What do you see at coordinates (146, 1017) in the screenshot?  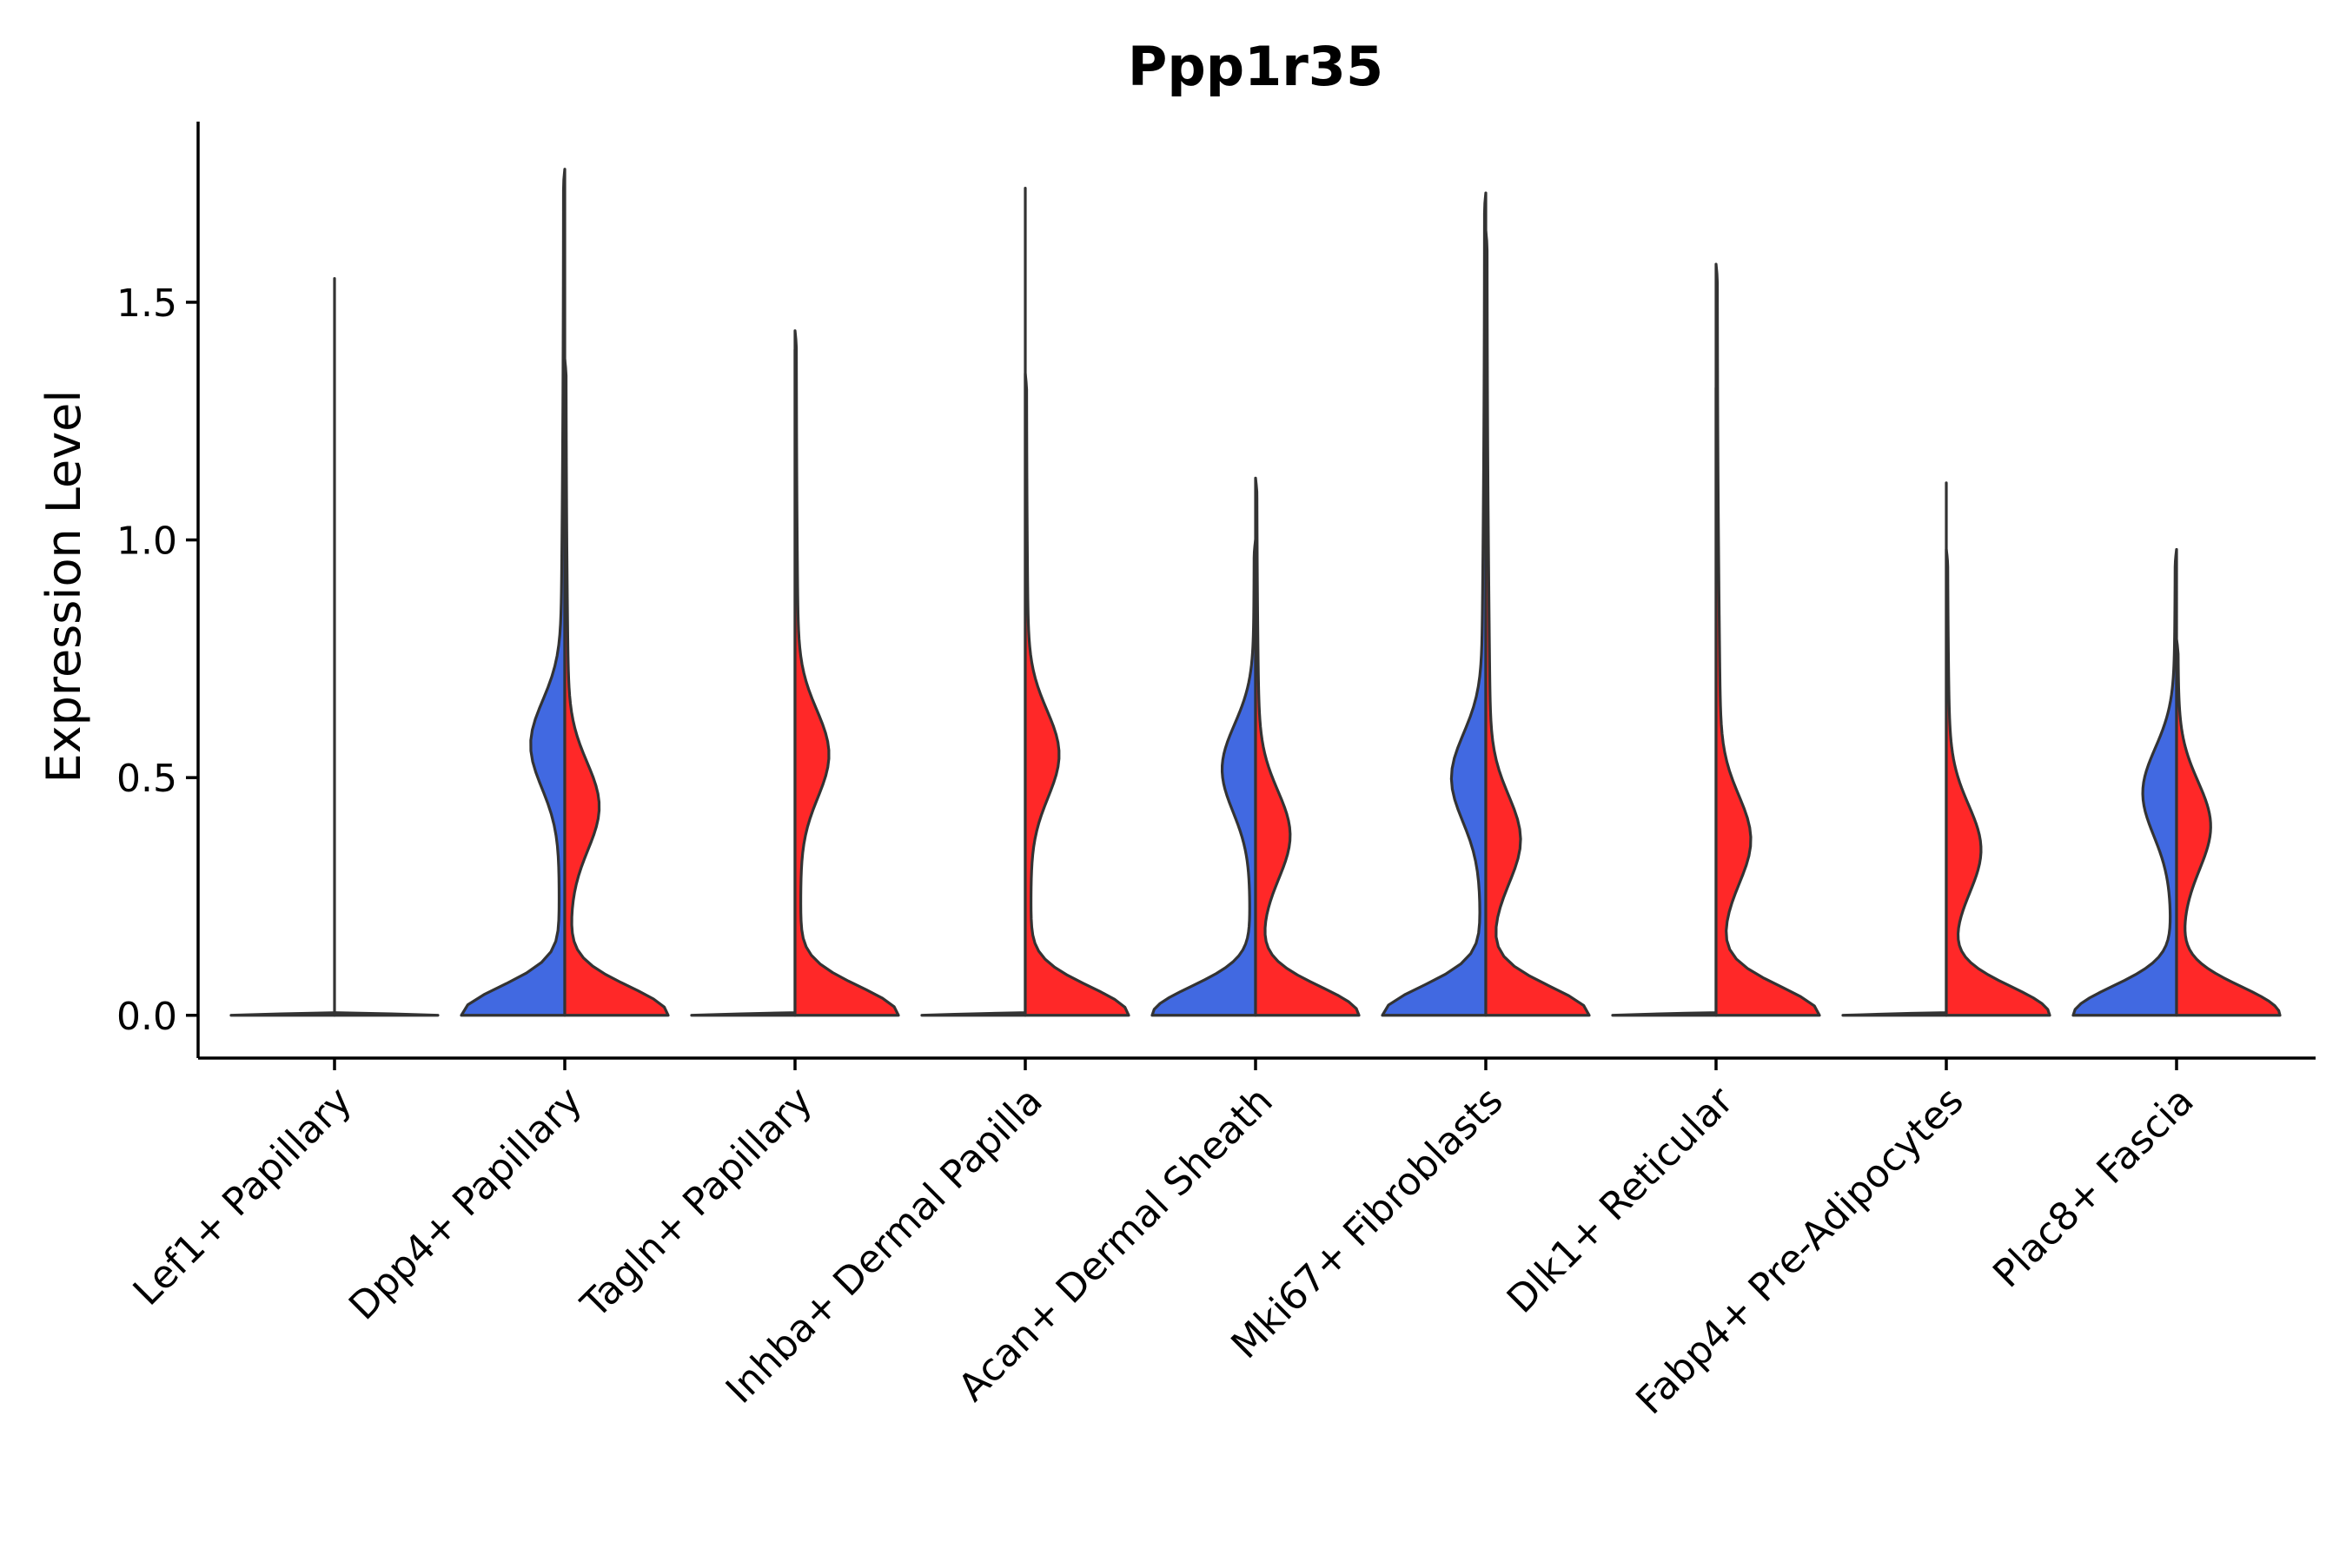 I see `y-tick-label: 0.0` at bounding box center [146, 1017].